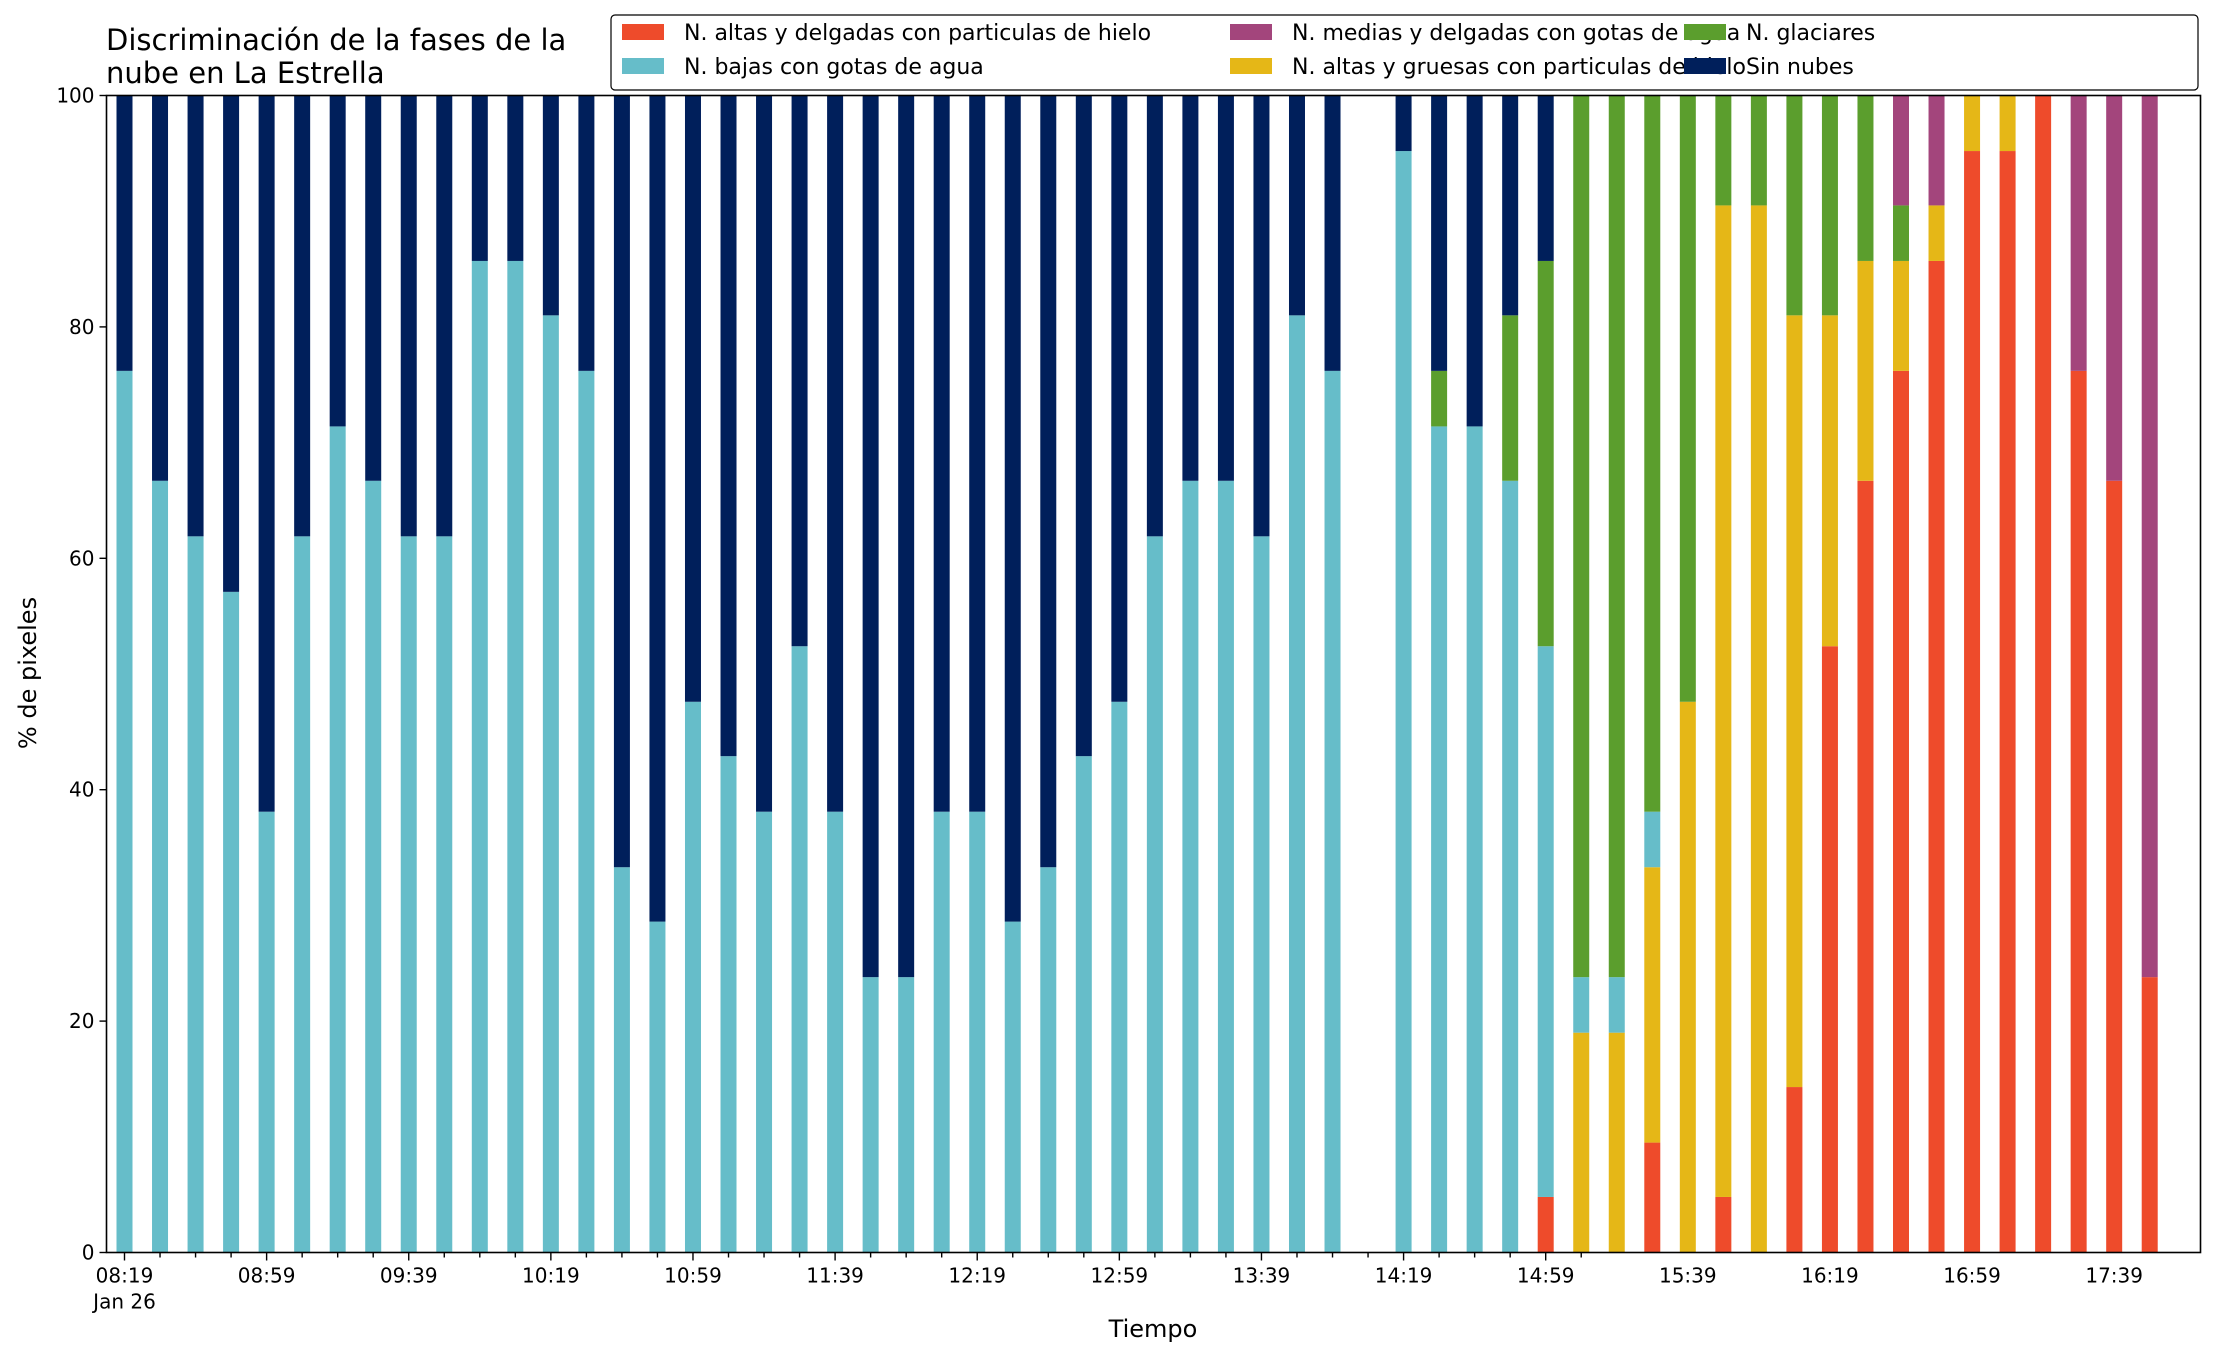 The height and width of the screenshot is (1355, 2216). What do you see at coordinates (1404, 1276) in the screenshot?
I see `x-tick-label: 14:19` at bounding box center [1404, 1276].